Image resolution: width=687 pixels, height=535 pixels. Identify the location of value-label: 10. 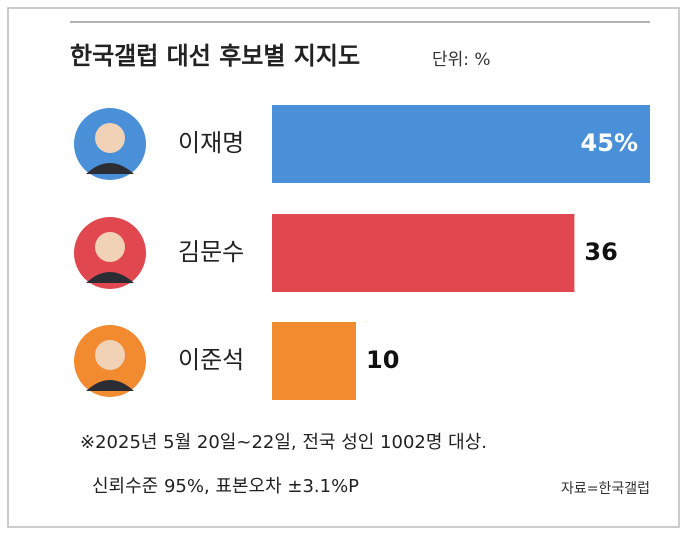
(382, 360).